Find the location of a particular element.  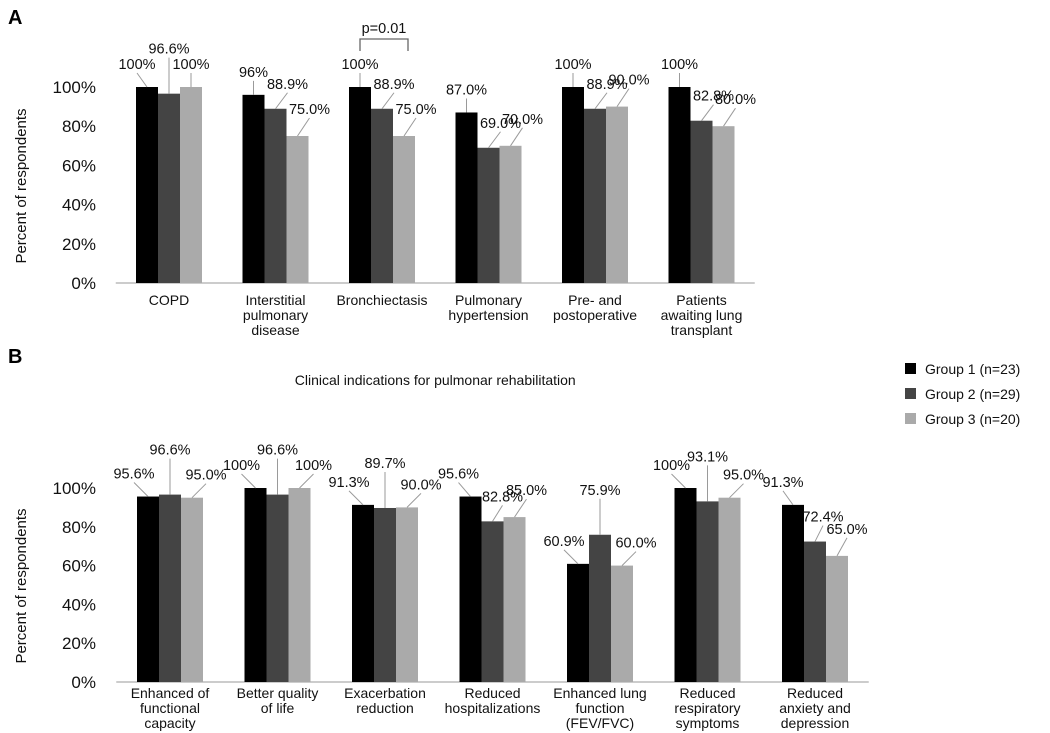

category-label: Better quality of life is located at coordinates (278, 700).